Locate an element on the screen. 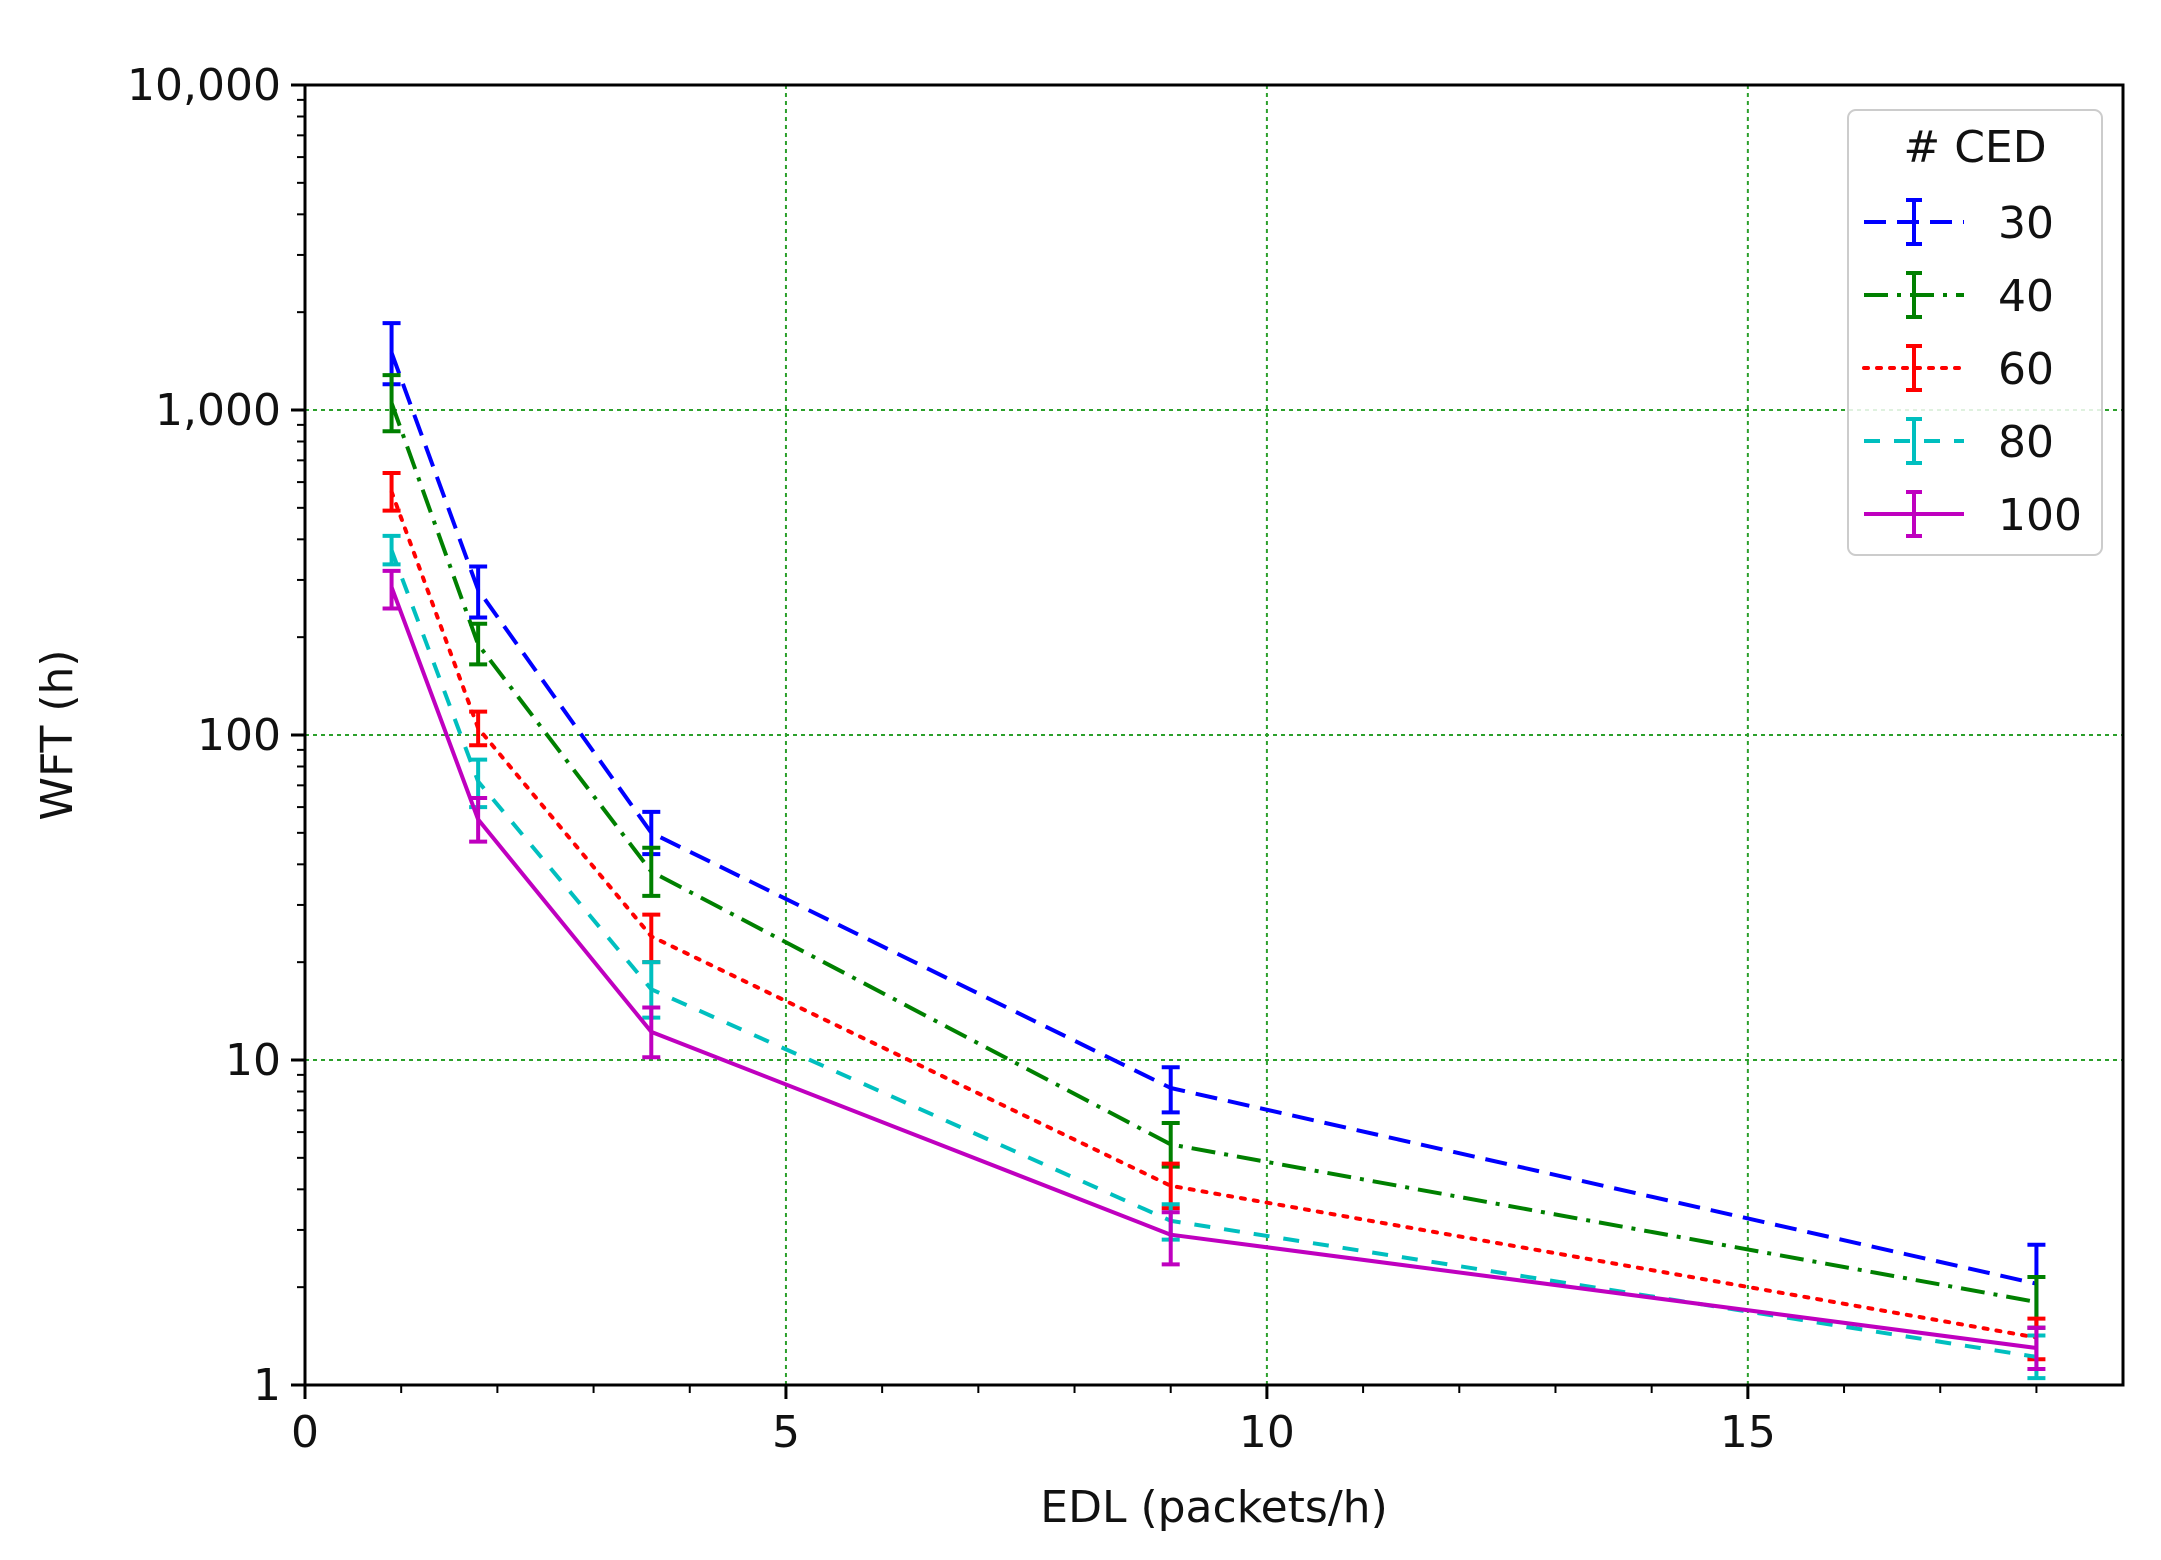  x-tick-label: 10 is located at coordinates (1267, 1432).